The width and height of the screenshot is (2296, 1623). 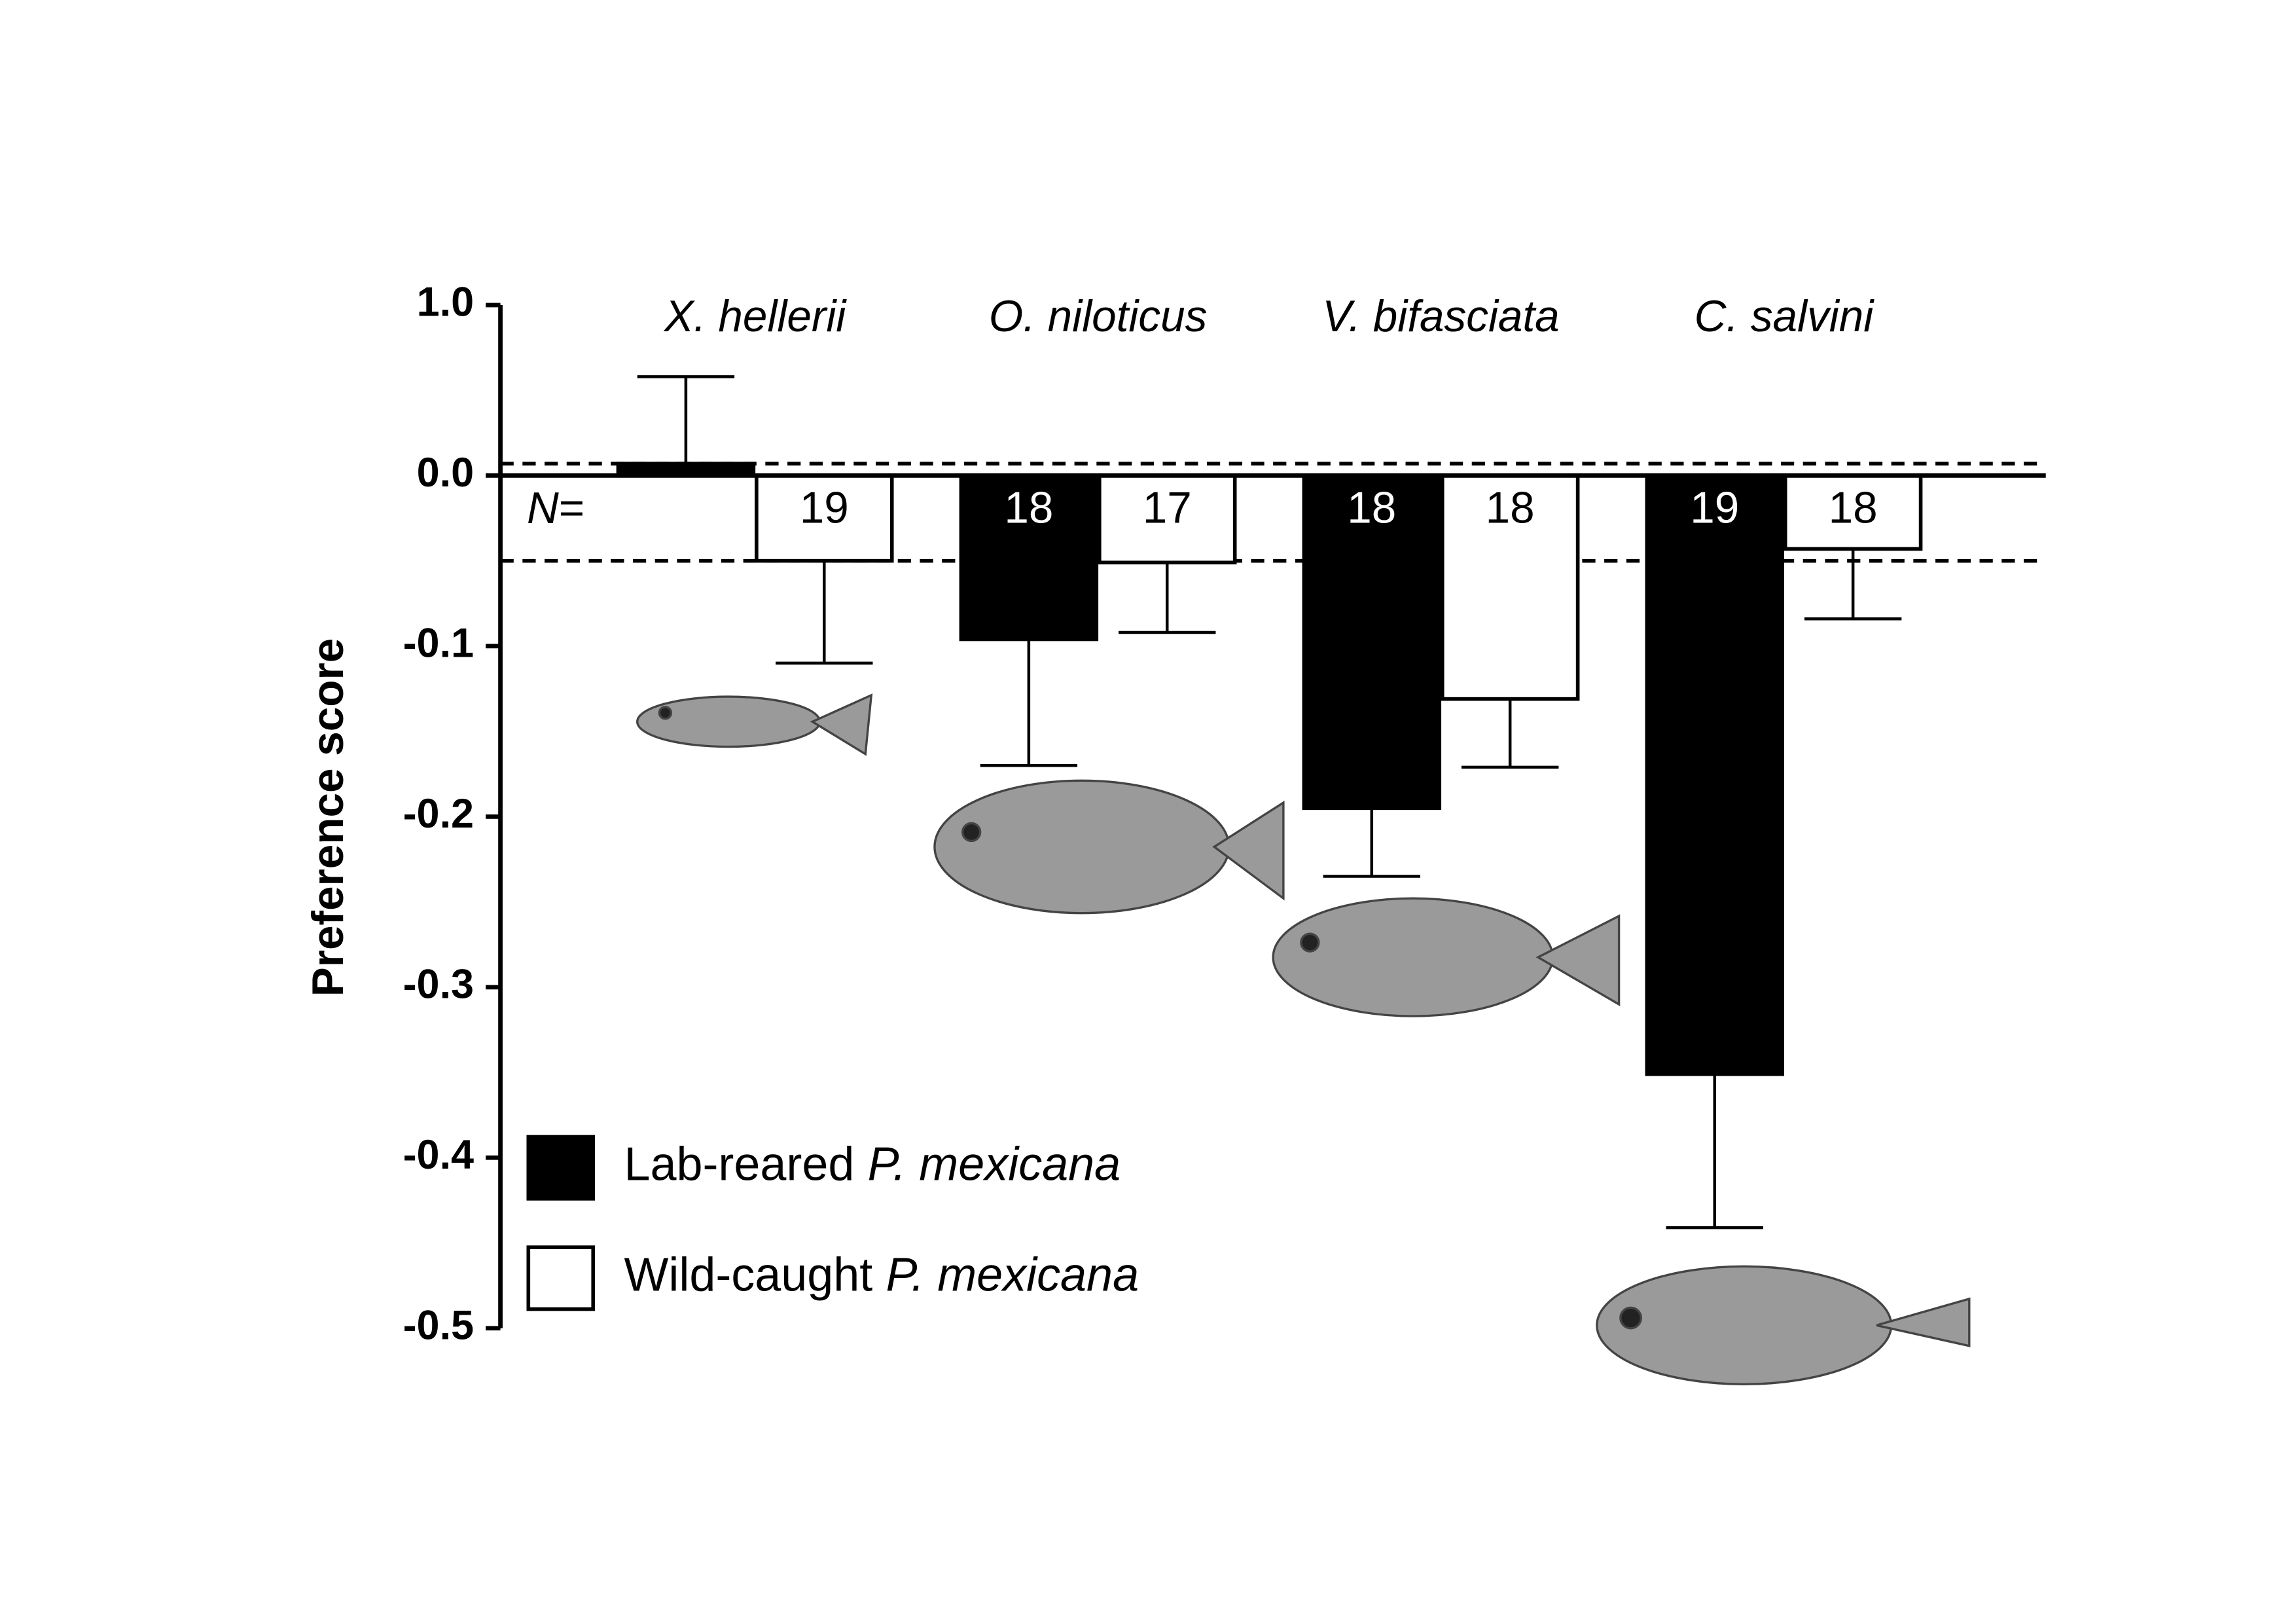 I want to click on category-label: C. salvini, so click(x=1785, y=316).